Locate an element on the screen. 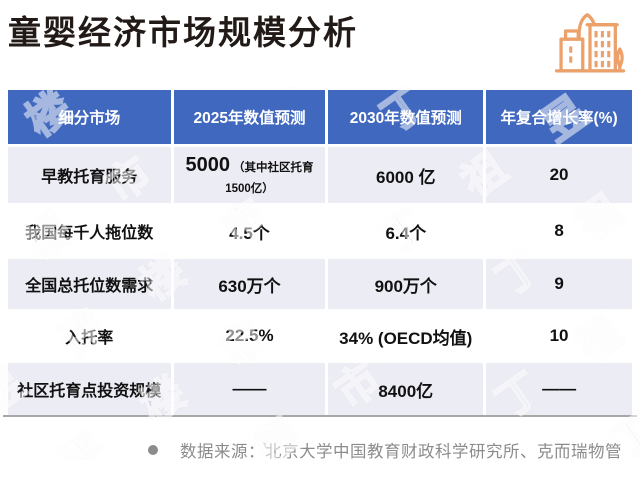  cagr-cell: —— is located at coordinates (559, 389).